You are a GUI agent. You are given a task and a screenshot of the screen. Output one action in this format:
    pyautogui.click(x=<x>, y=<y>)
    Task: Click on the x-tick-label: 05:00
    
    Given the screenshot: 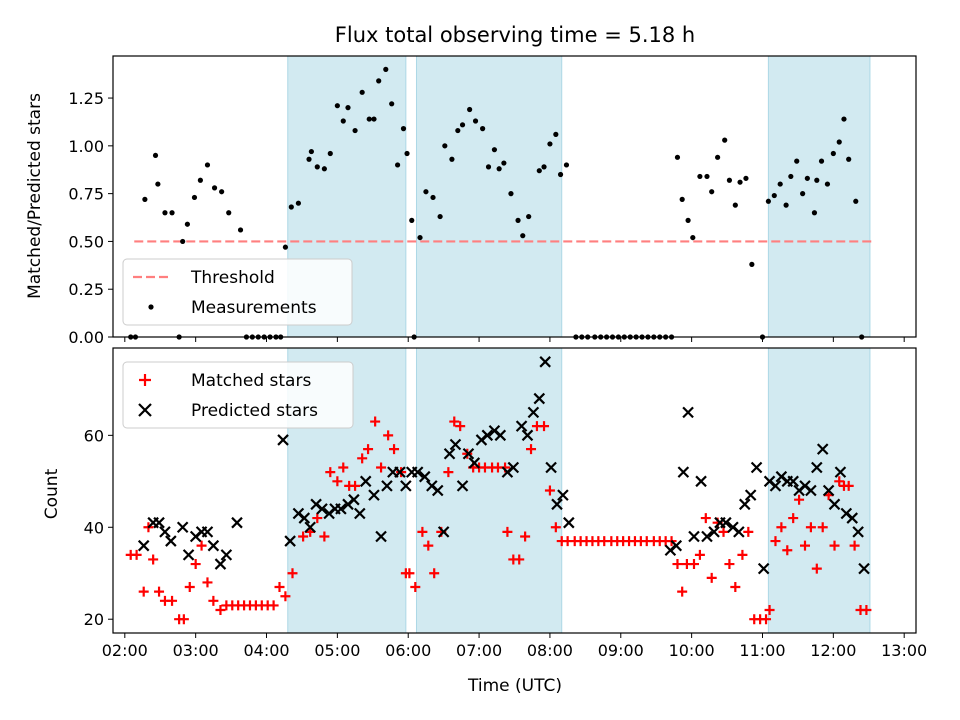 What is the action you would take?
    pyautogui.click(x=337, y=650)
    